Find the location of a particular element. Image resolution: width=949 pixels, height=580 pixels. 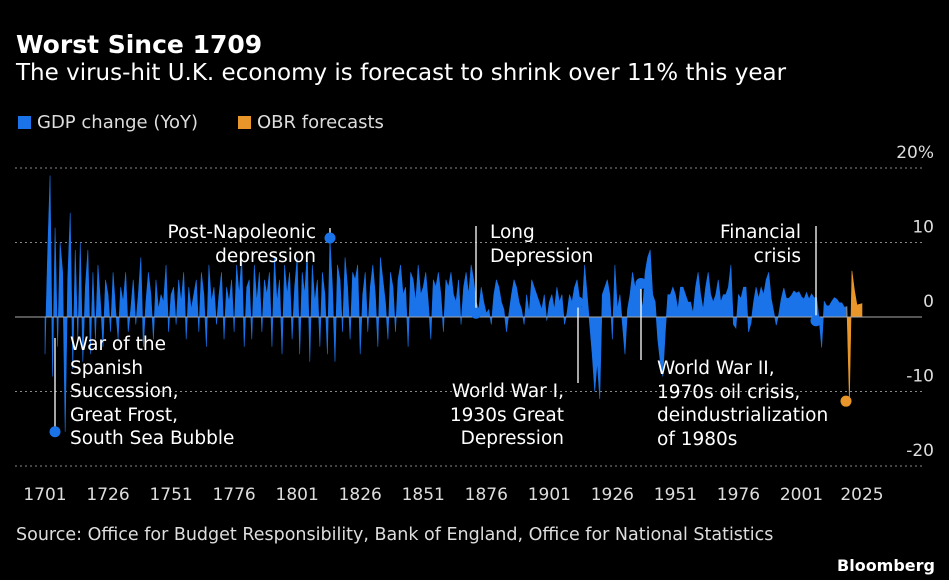

annotation-line: Succession, is located at coordinates (124, 391).